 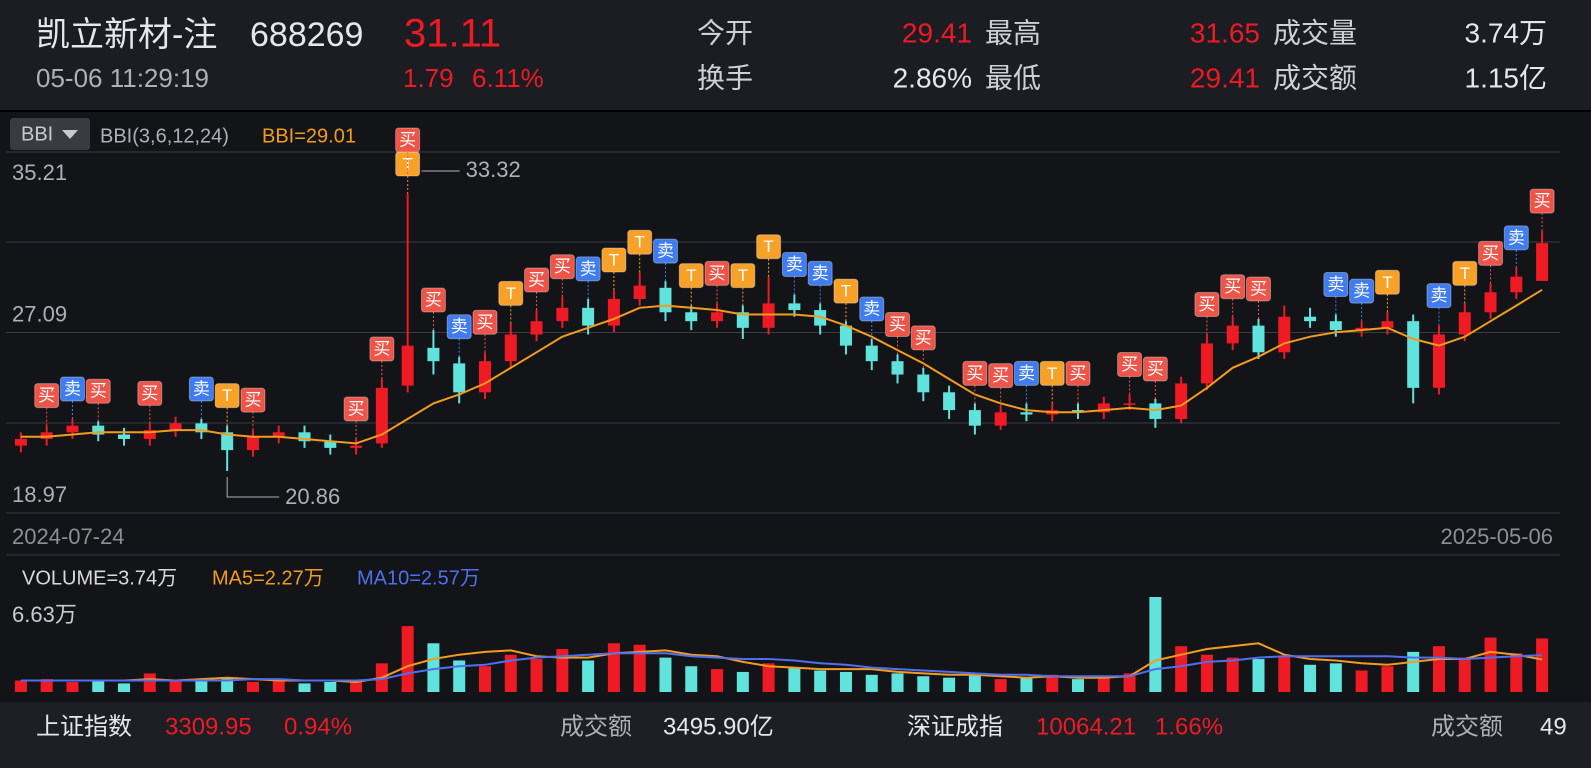 I want to click on indicator-button, so click(x=50, y=134).